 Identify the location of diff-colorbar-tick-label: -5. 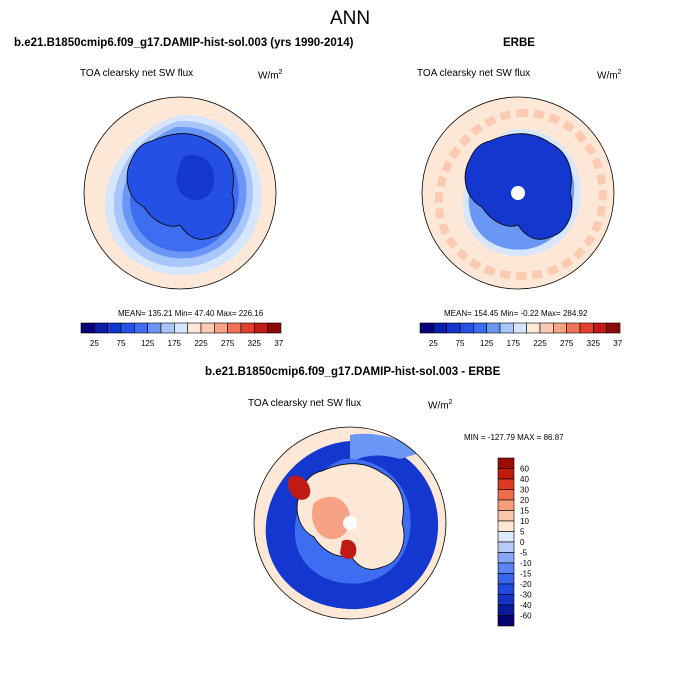
(524, 553).